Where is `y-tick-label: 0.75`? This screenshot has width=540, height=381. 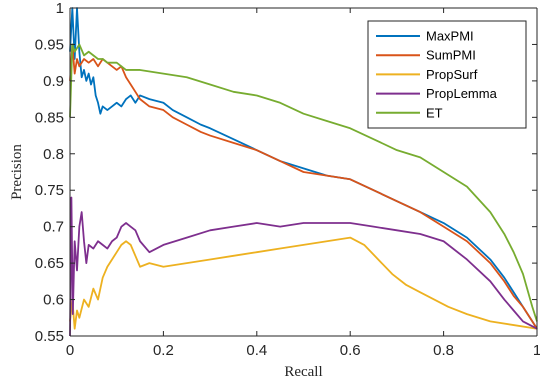
y-tick-label: 0.75 is located at coordinates (49, 190).